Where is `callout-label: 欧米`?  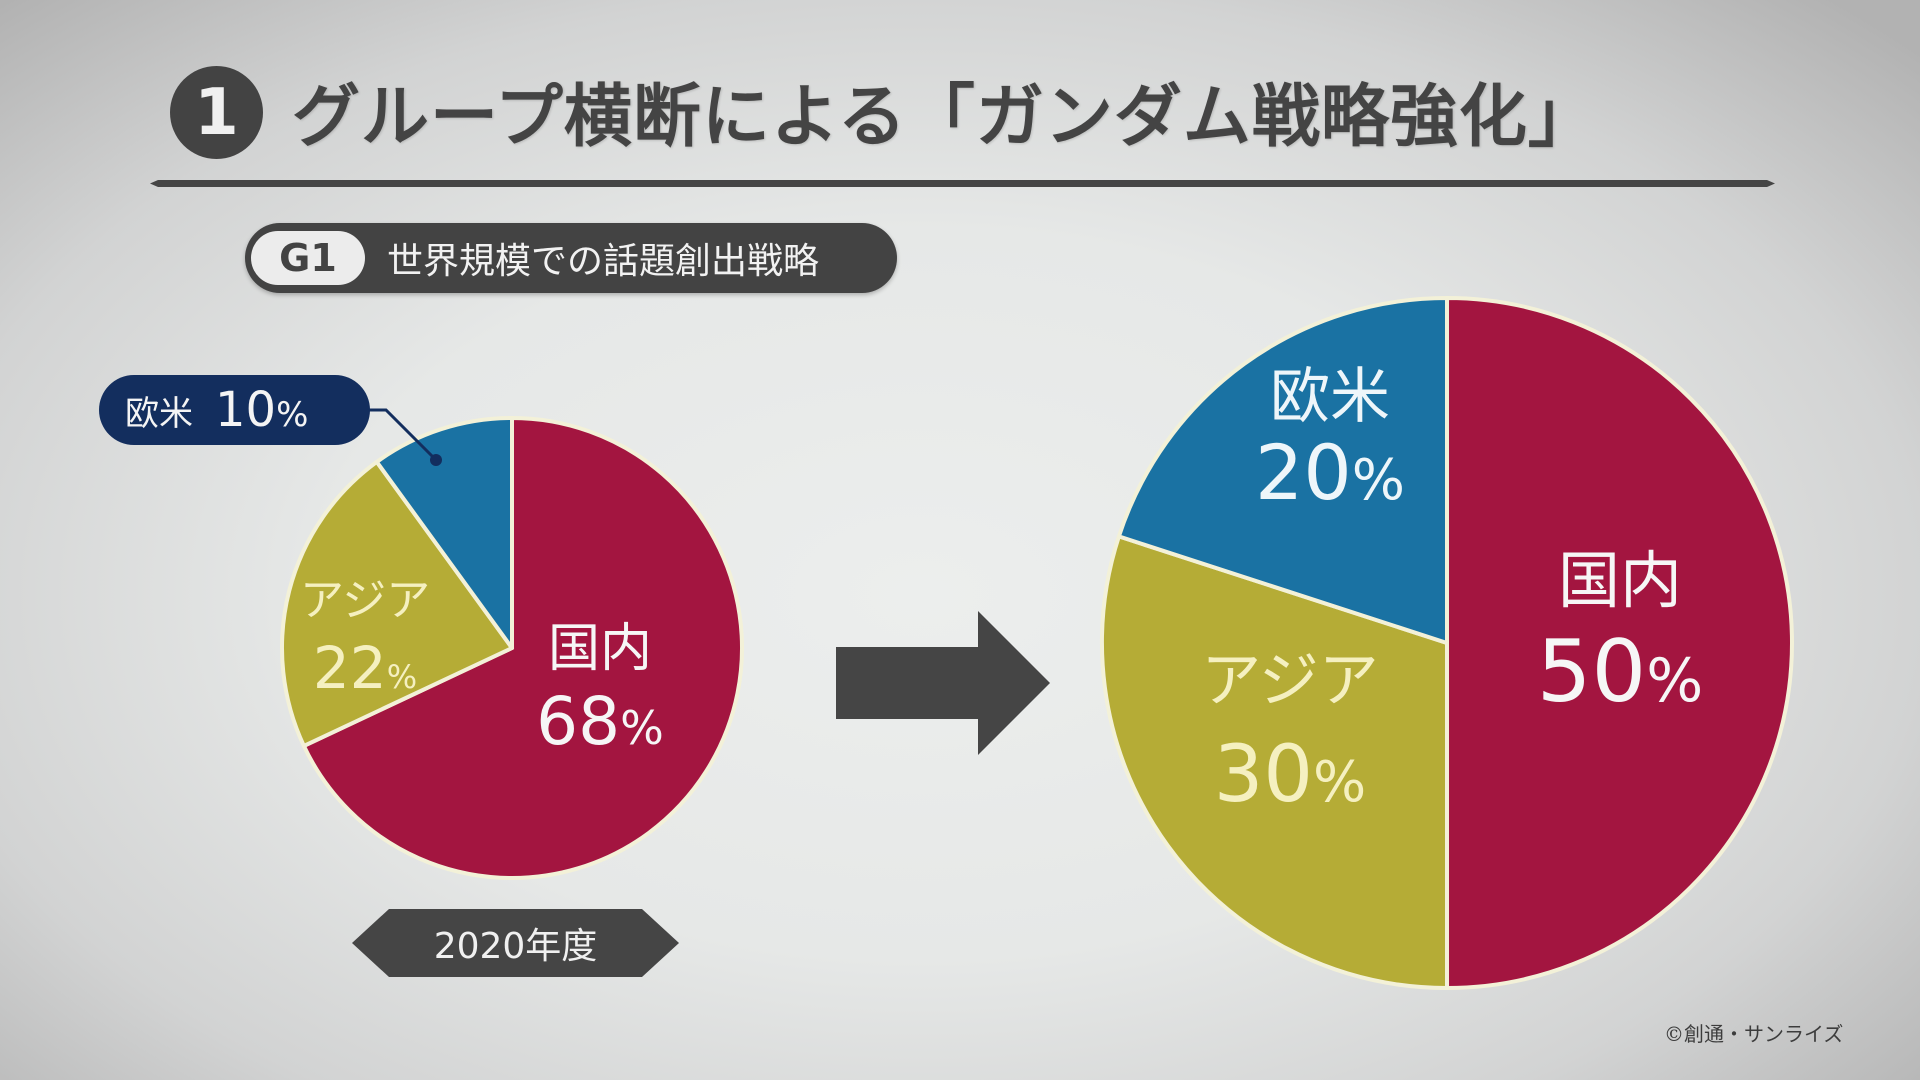
callout-label: 欧米 is located at coordinates (159, 413).